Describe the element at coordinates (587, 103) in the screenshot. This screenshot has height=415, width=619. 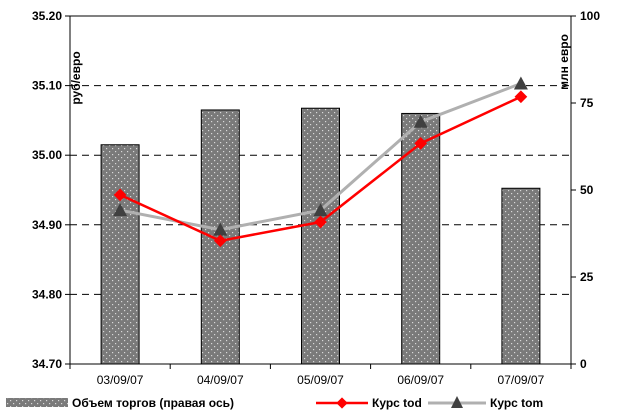
I see `right-tick-label: 75` at that location.